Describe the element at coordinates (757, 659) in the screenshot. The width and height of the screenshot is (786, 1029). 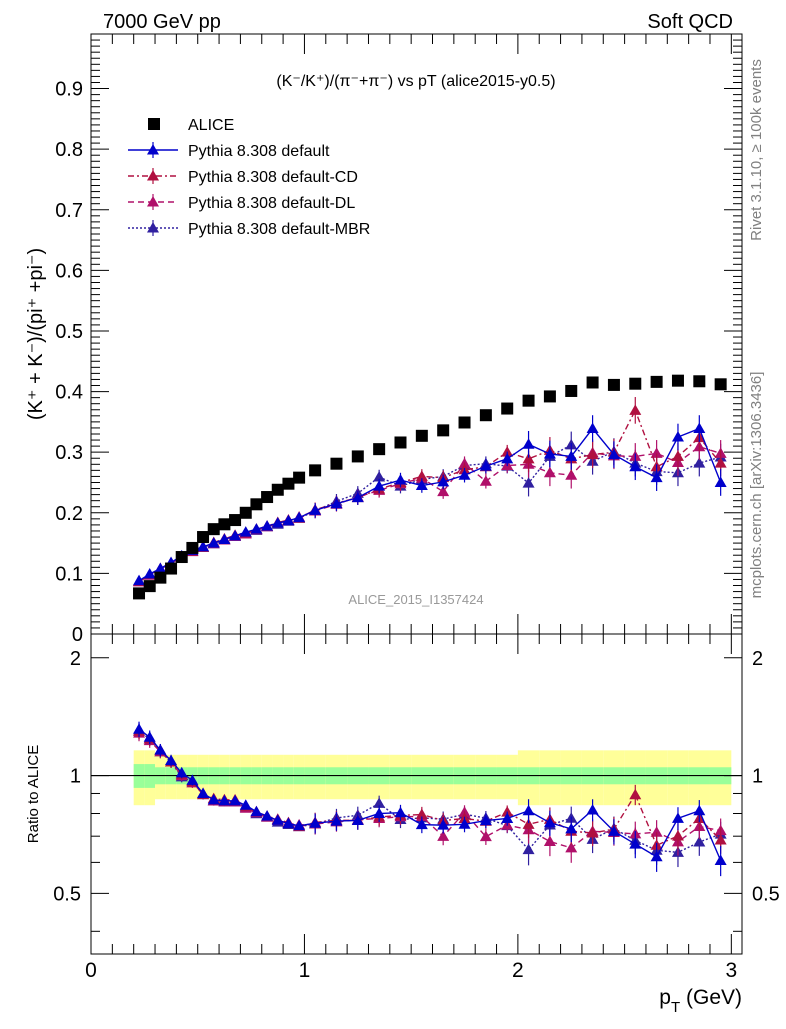
I see `ratio-y-tick-label-right: 2` at that location.